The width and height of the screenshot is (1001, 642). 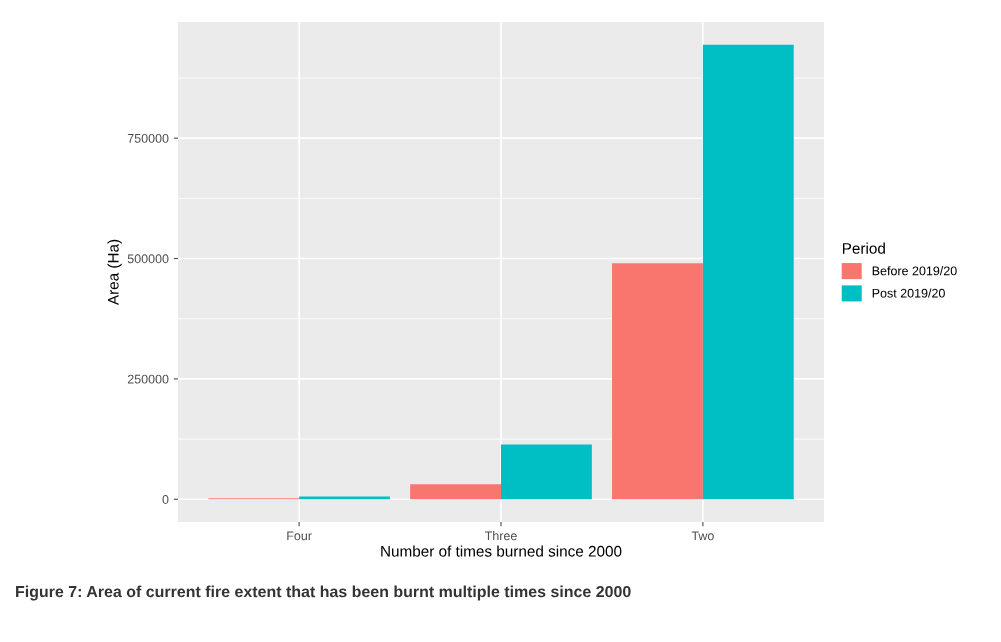 What do you see at coordinates (863, 248) in the screenshot?
I see `legend-title: Period` at bounding box center [863, 248].